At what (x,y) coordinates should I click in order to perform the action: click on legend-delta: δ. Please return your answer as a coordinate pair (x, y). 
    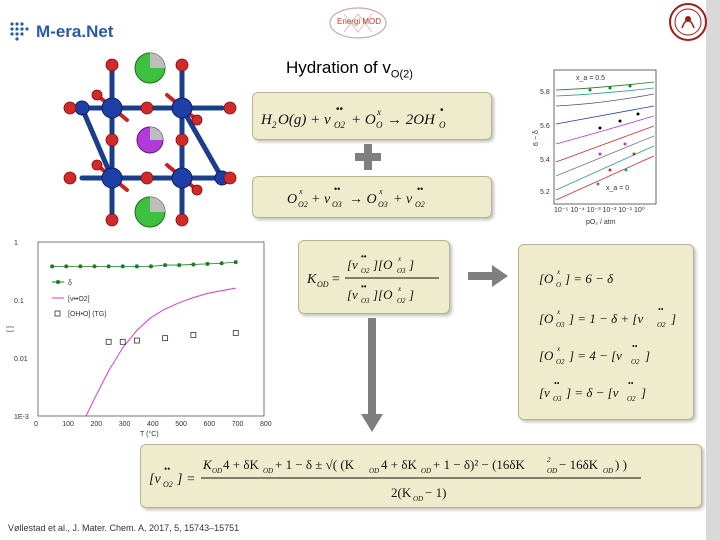
    Looking at the image, I should click on (70, 283).